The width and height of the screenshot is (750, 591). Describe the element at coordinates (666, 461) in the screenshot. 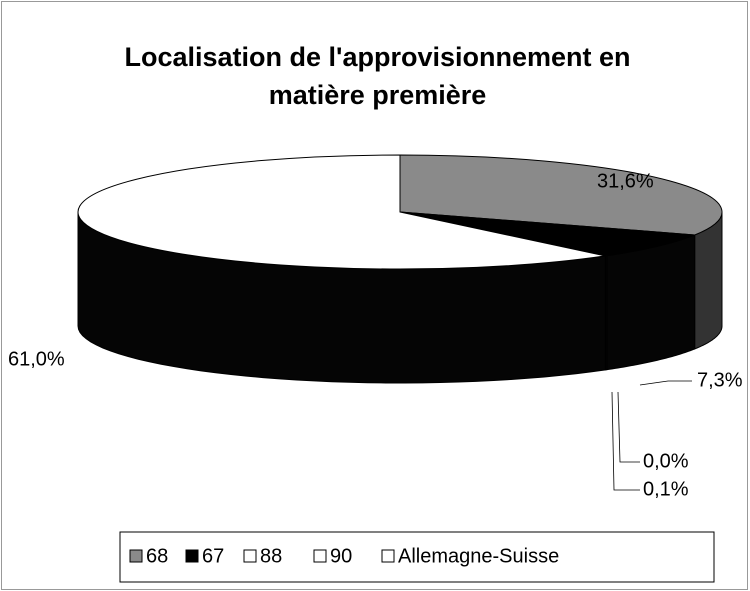

I see `data-label: 0,0%` at that location.